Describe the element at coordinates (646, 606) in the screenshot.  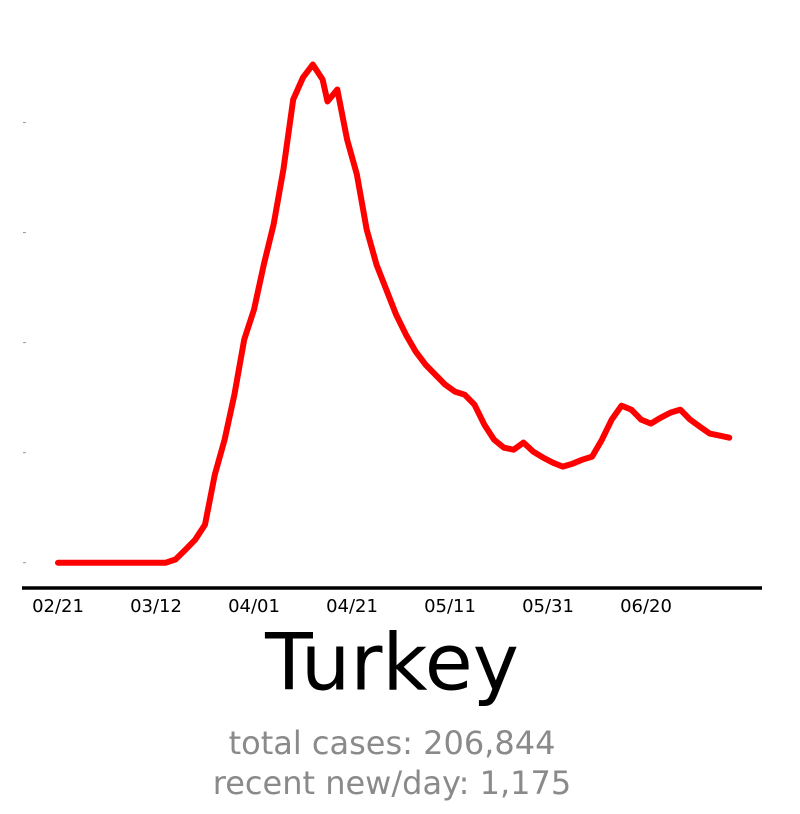
I see `x-tick-label: 06/20` at that location.